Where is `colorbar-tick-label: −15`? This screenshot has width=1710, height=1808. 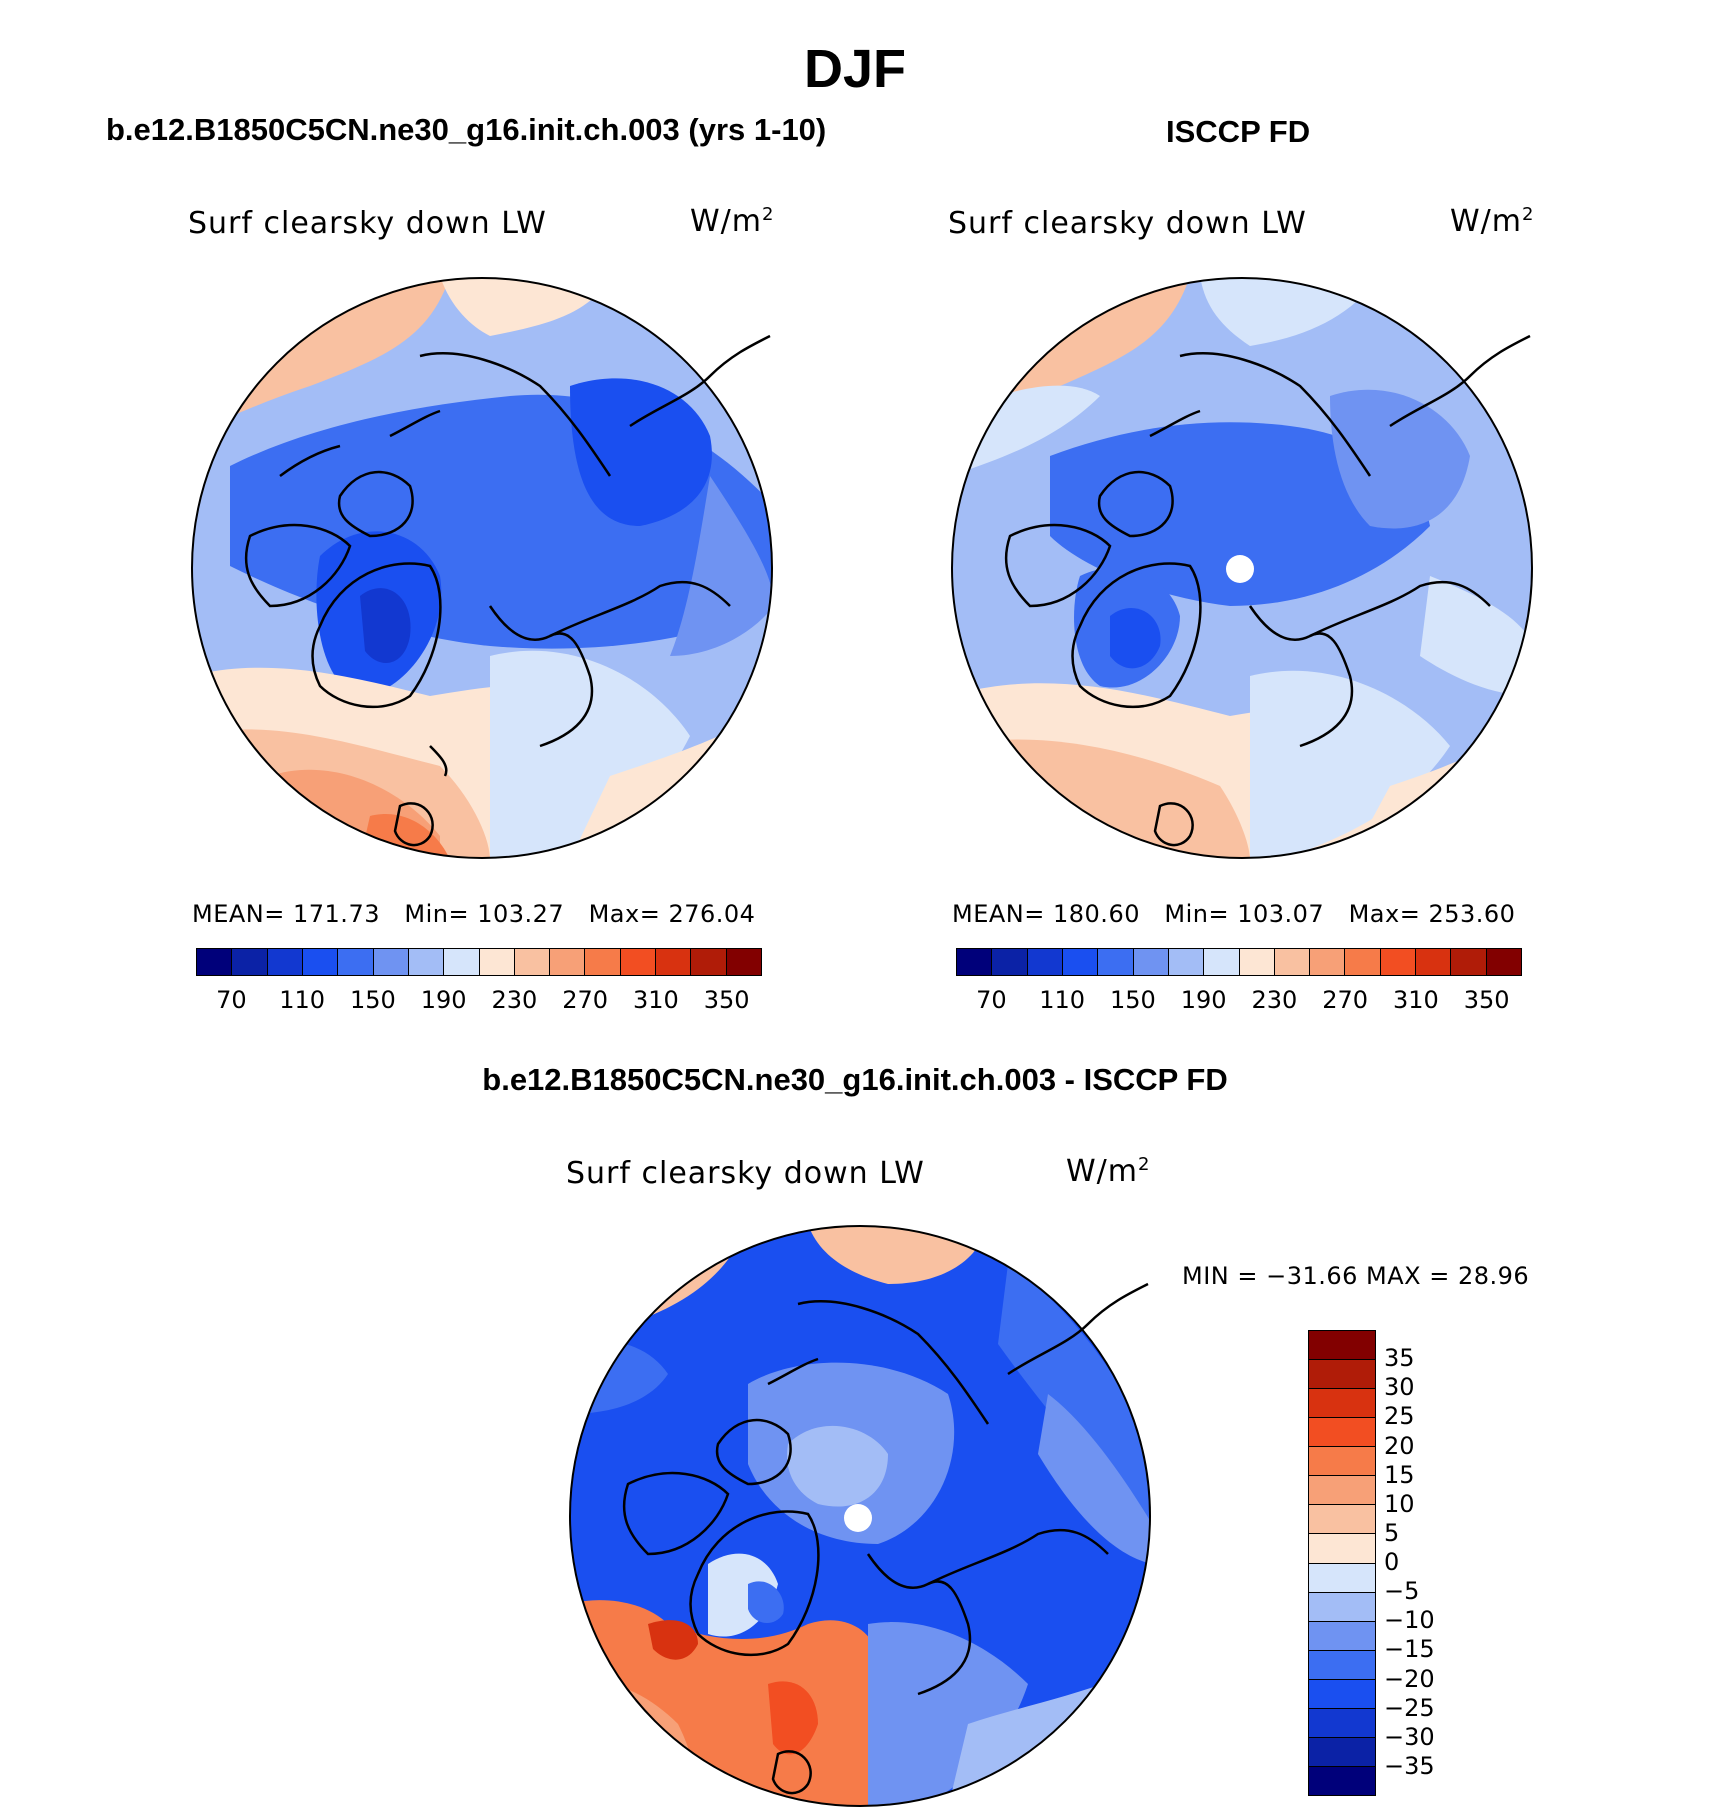 colorbar-tick-label: −15 is located at coordinates (1409, 1649).